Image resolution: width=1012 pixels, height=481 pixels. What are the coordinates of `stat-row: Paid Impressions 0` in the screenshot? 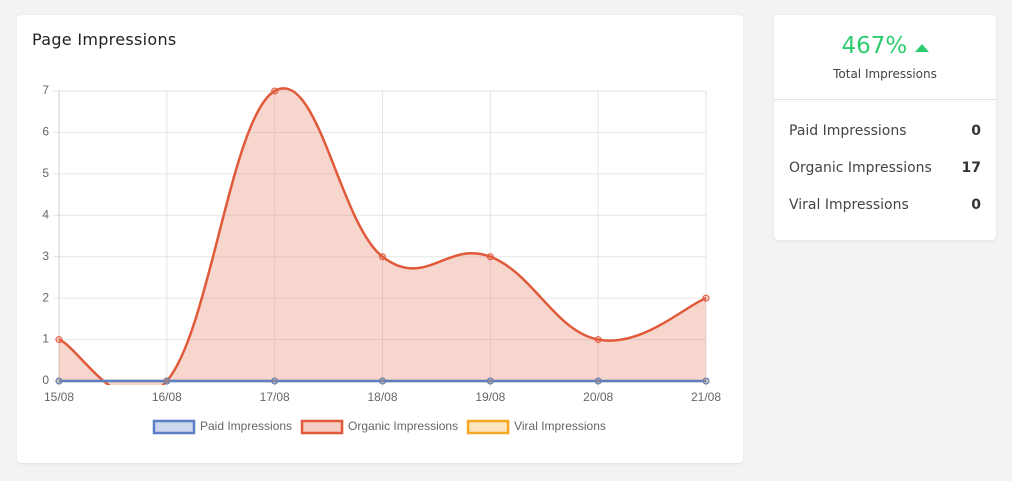 It's located at (885, 131).